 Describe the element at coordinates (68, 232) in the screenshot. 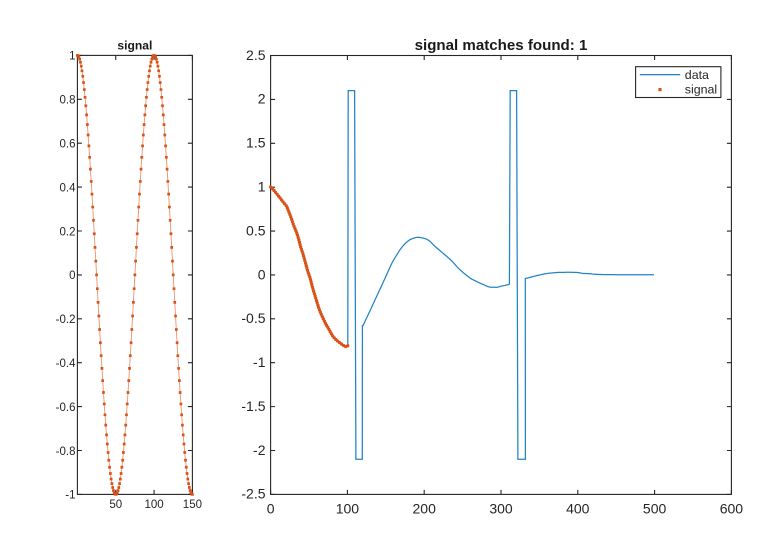

I see `svg-text: 0.2` at that location.